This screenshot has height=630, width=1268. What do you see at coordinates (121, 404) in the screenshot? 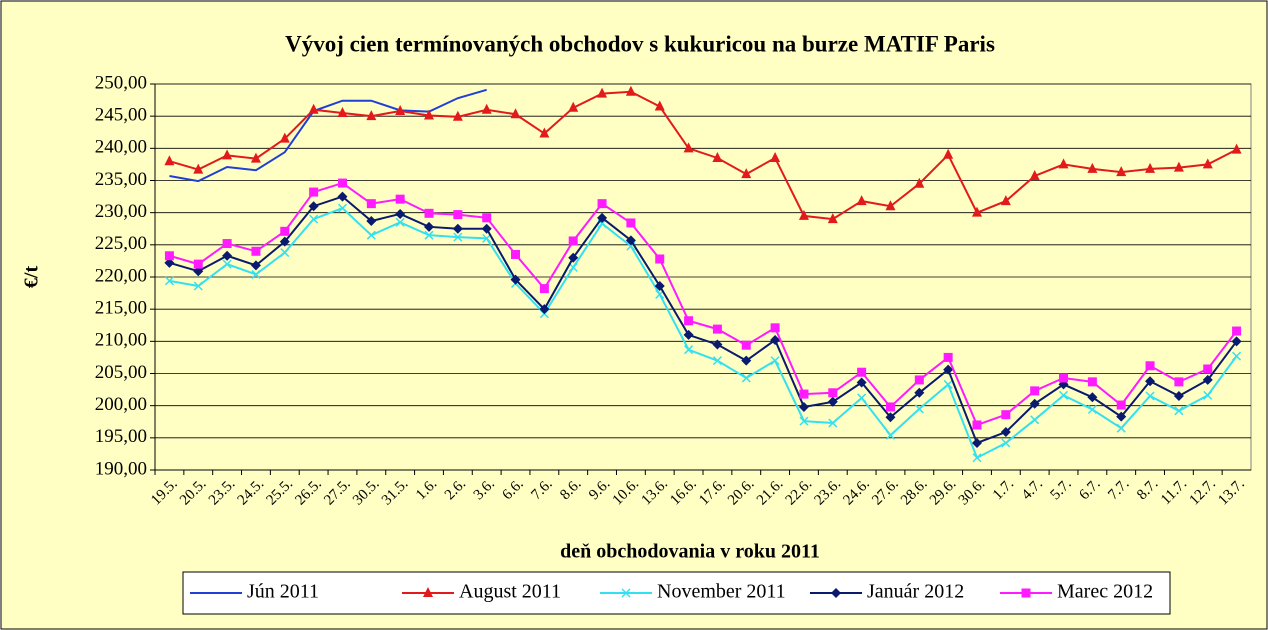
I see `y-tick-label: 200,00` at bounding box center [121, 404].